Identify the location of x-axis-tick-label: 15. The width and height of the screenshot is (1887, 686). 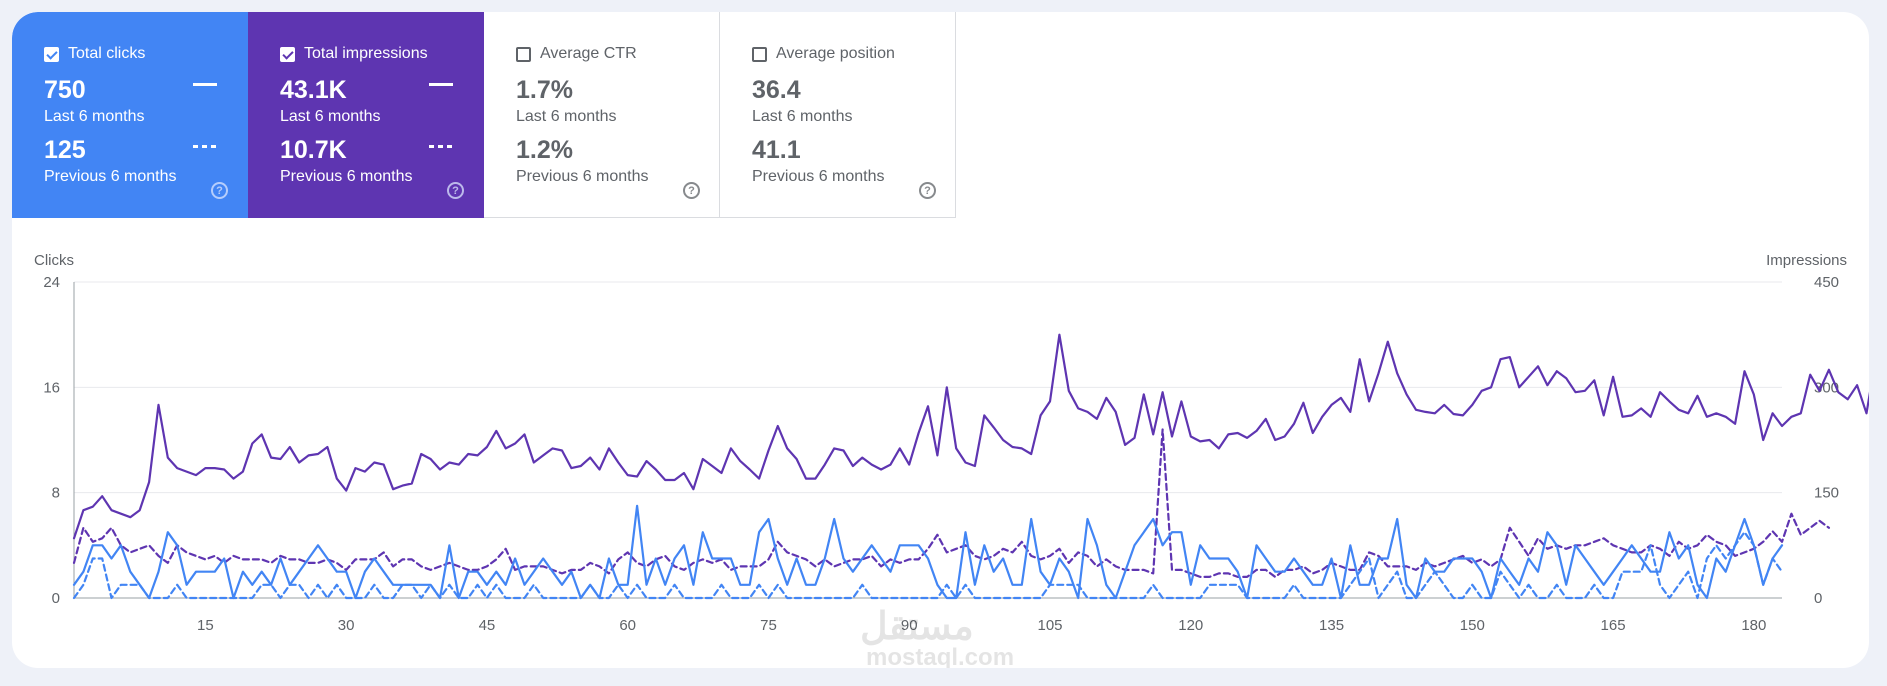
(205, 625).